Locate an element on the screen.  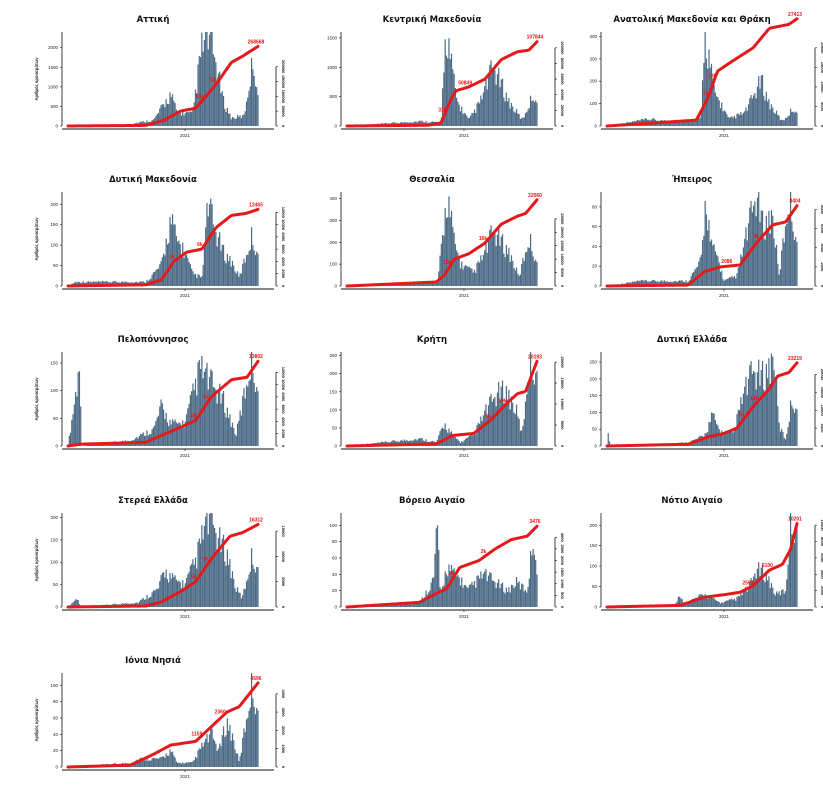
y2-tick-label: 0 is located at coordinates (562, 286).